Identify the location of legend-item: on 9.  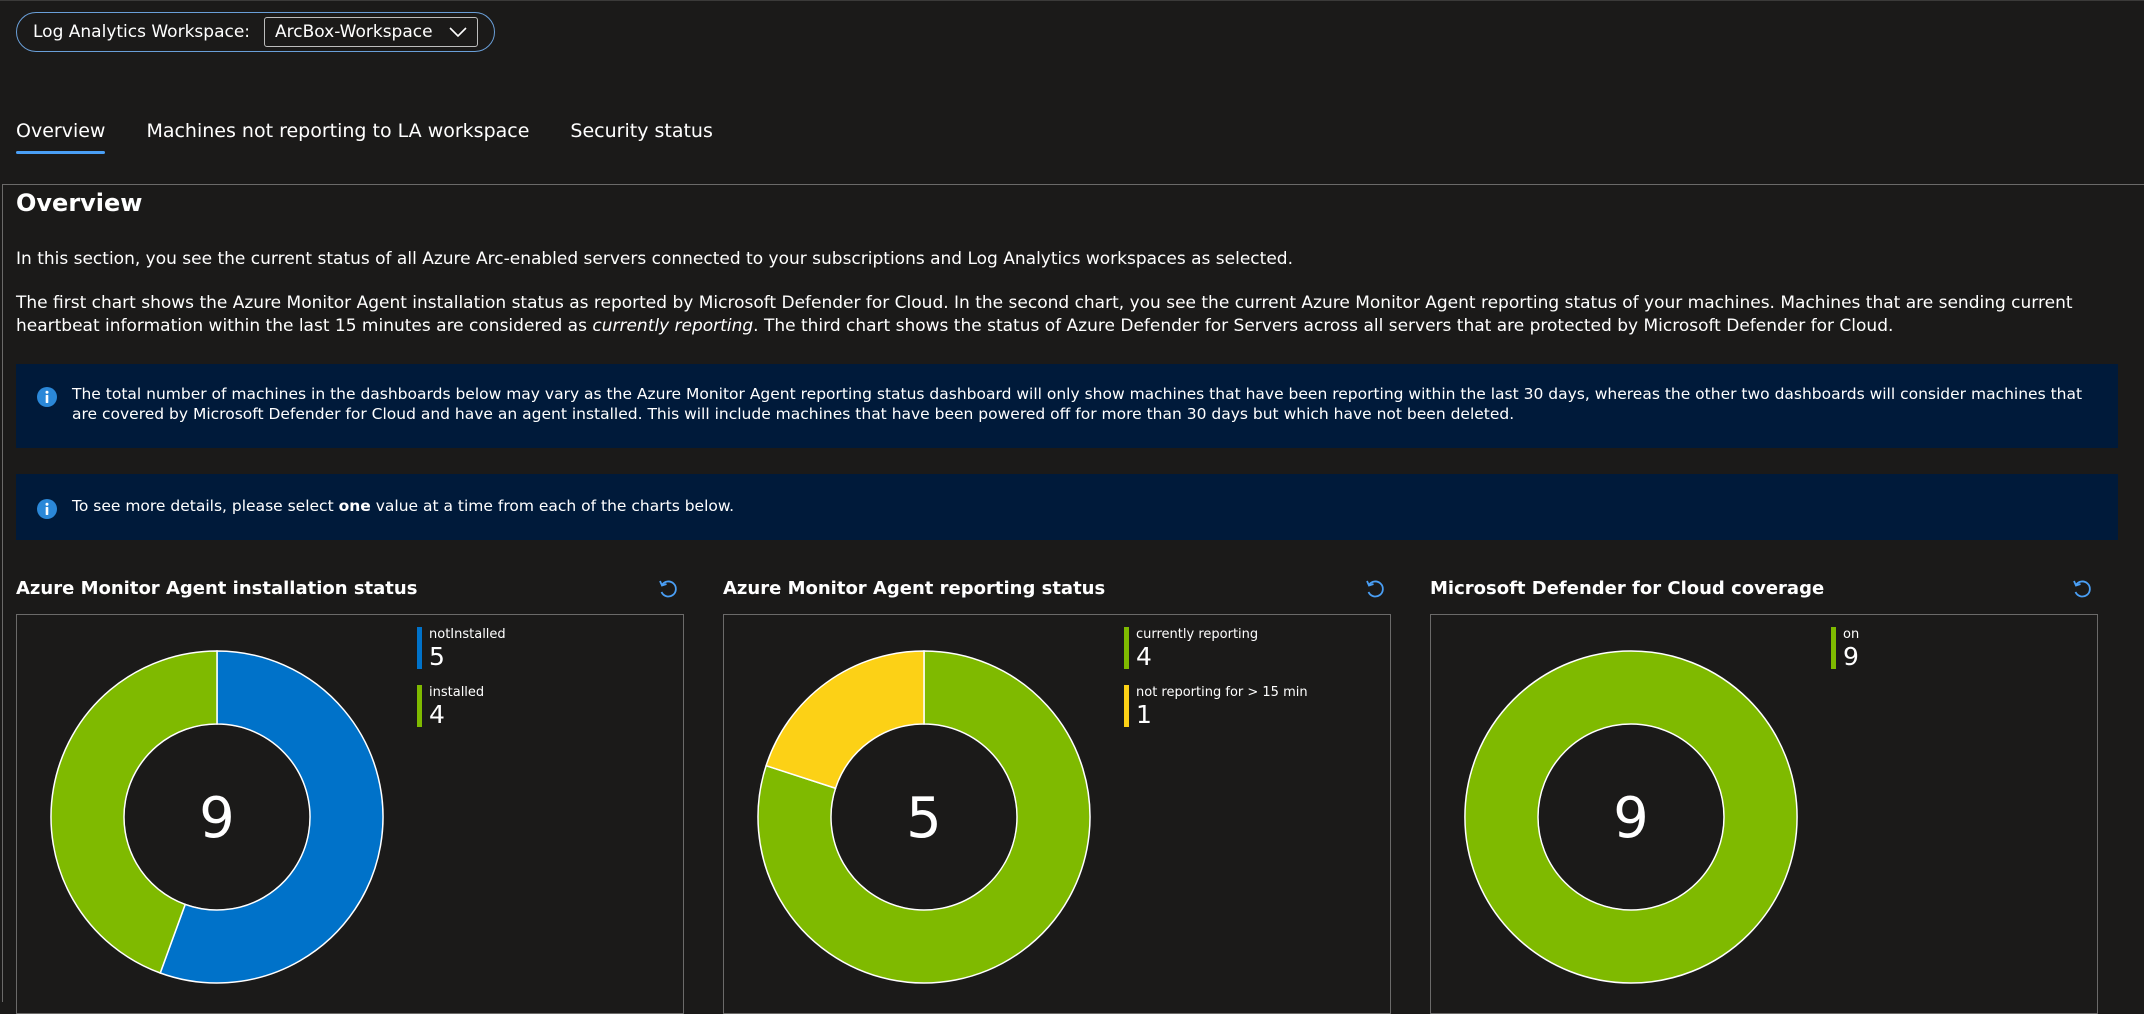
(1845, 649).